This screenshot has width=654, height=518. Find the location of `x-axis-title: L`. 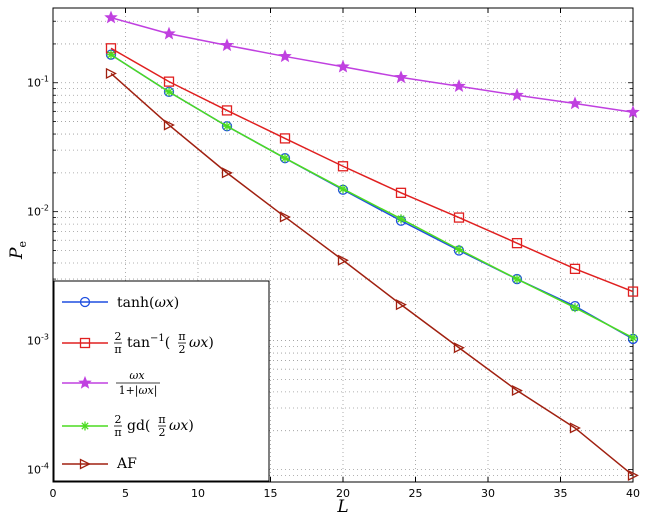

x-axis-title: L is located at coordinates (342, 507).